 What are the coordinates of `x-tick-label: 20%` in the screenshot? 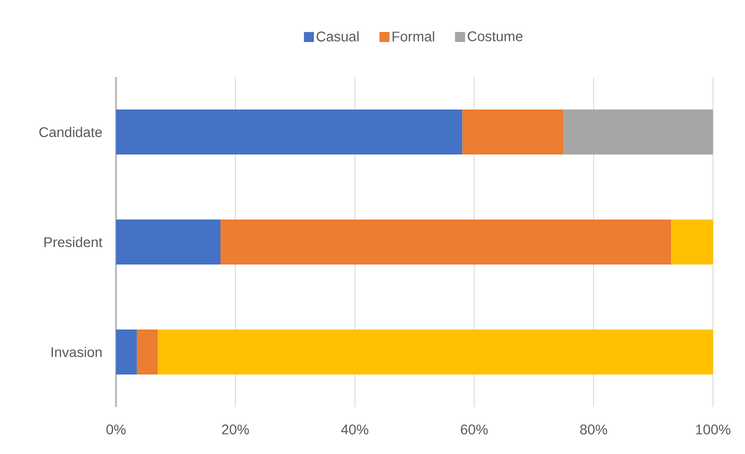 It's located at (235, 429).